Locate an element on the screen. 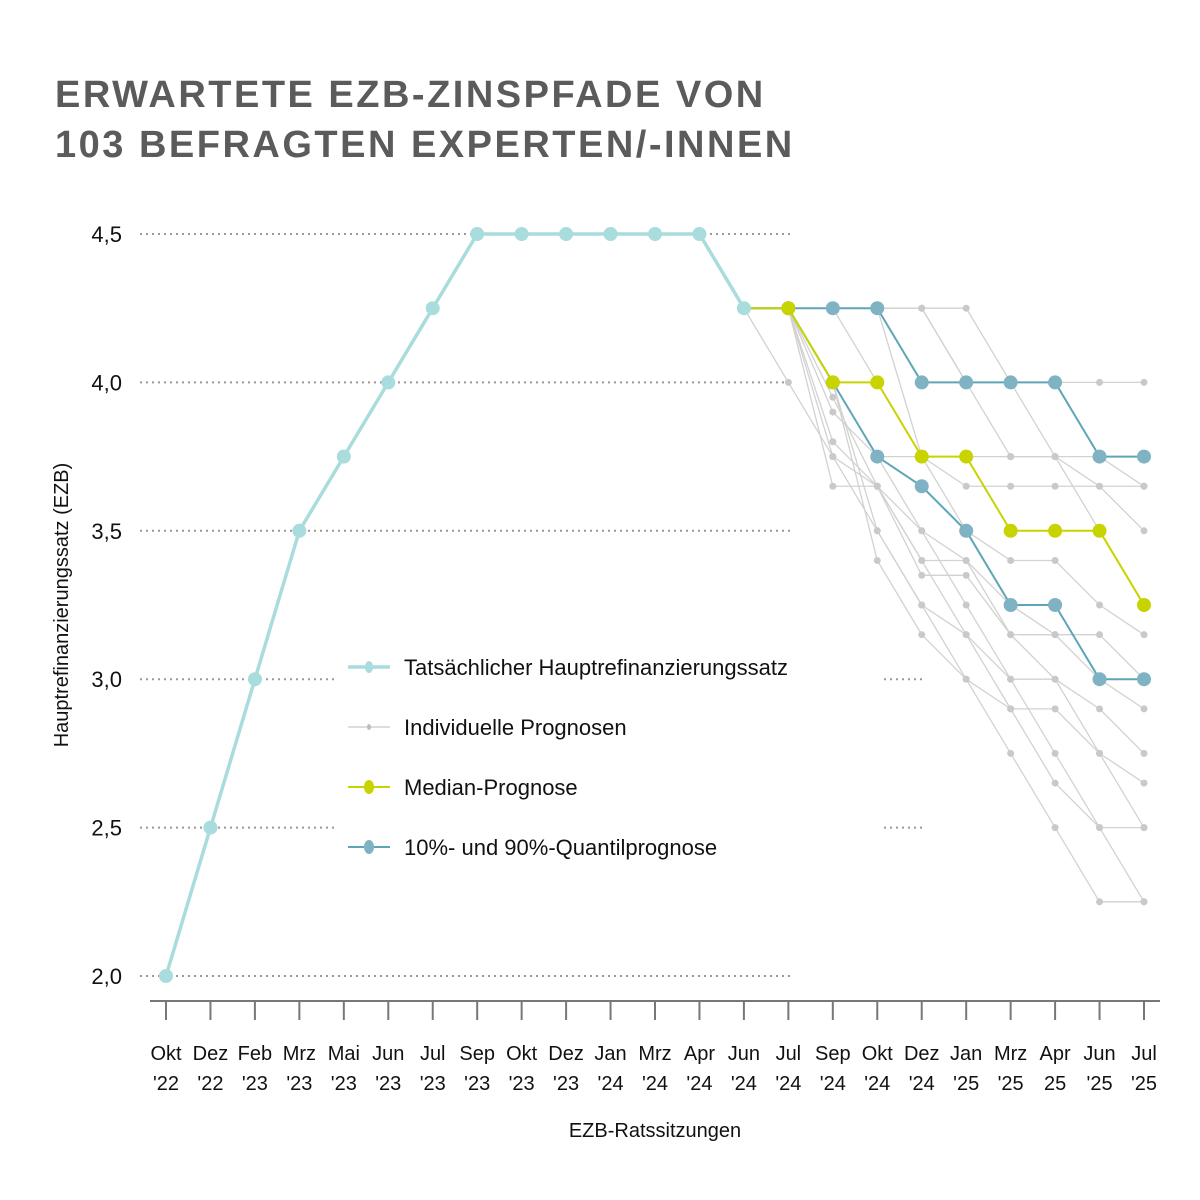 The width and height of the screenshot is (1200, 1200). x-tick-label-month: Mai is located at coordinates (344, 1054).